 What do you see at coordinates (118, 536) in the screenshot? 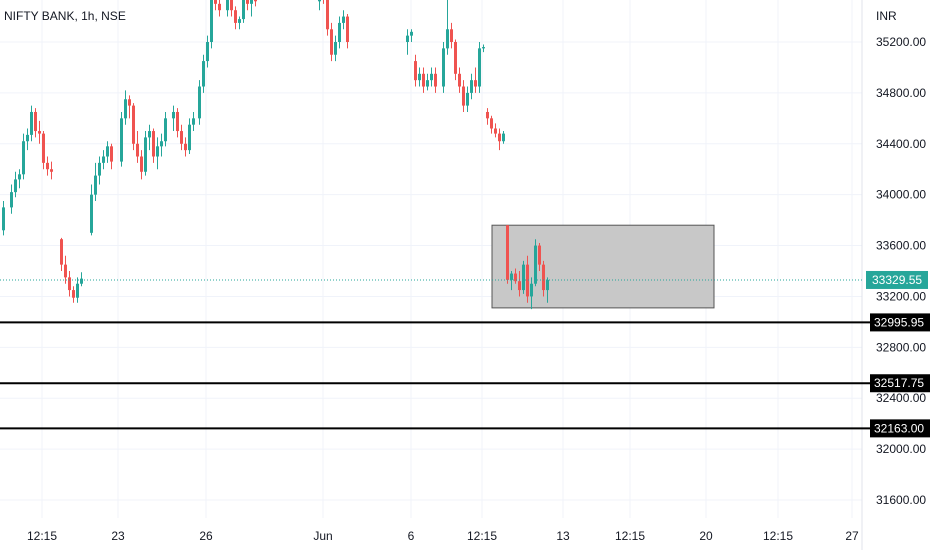
I see `time-tick-label: 23` at bounding box center [118, 536].